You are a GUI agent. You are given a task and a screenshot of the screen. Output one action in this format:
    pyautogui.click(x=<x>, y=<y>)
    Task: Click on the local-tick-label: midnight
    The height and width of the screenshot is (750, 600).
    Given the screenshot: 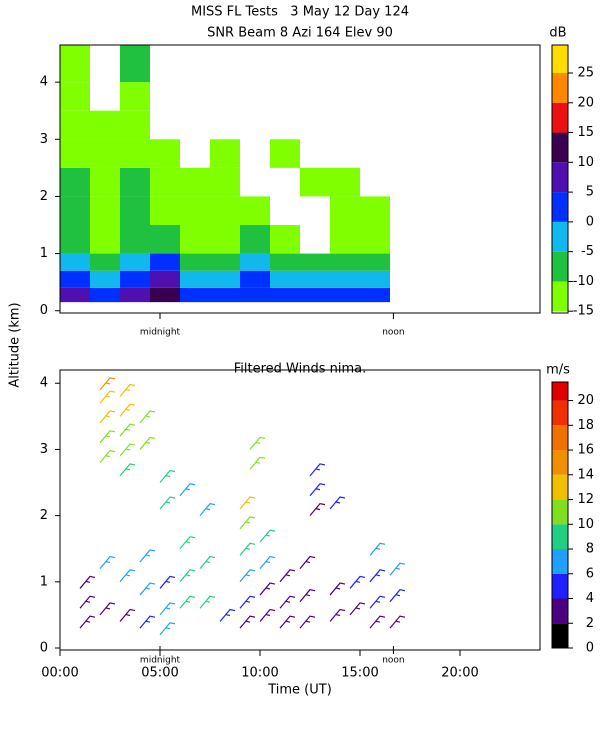 What is the action you would take?
    pyautogui.click(x=160, y=661)
    